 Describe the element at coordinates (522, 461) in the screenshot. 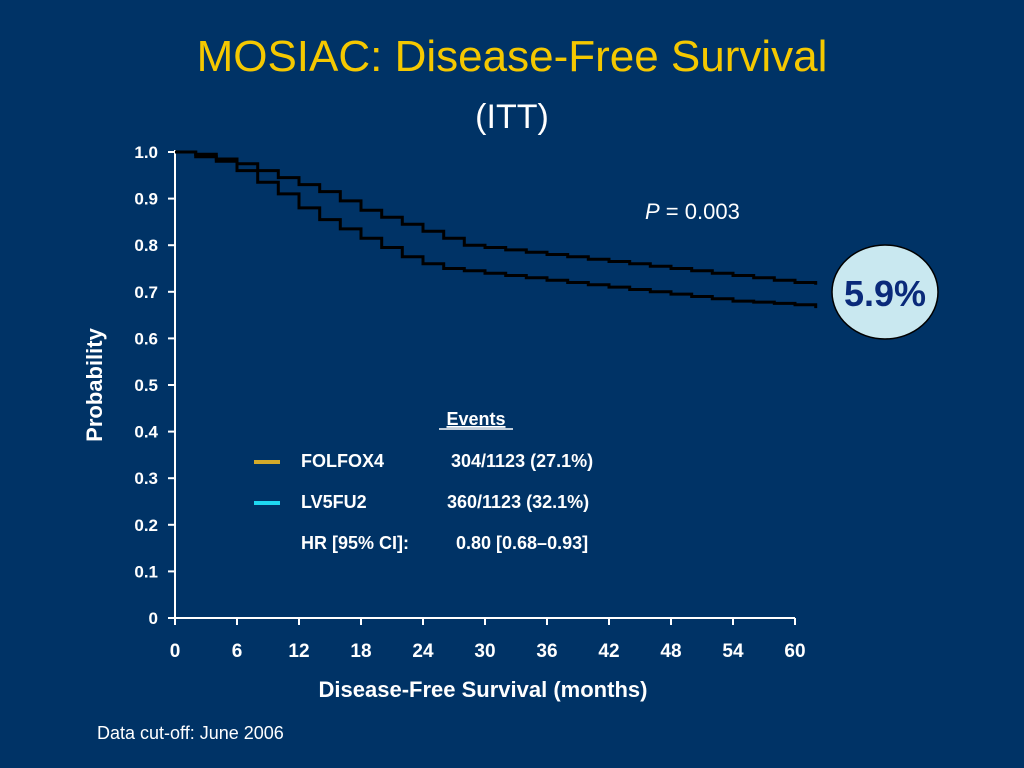

I see `legend-events-folfox4: 304/1123 (27.1%)` at that location.